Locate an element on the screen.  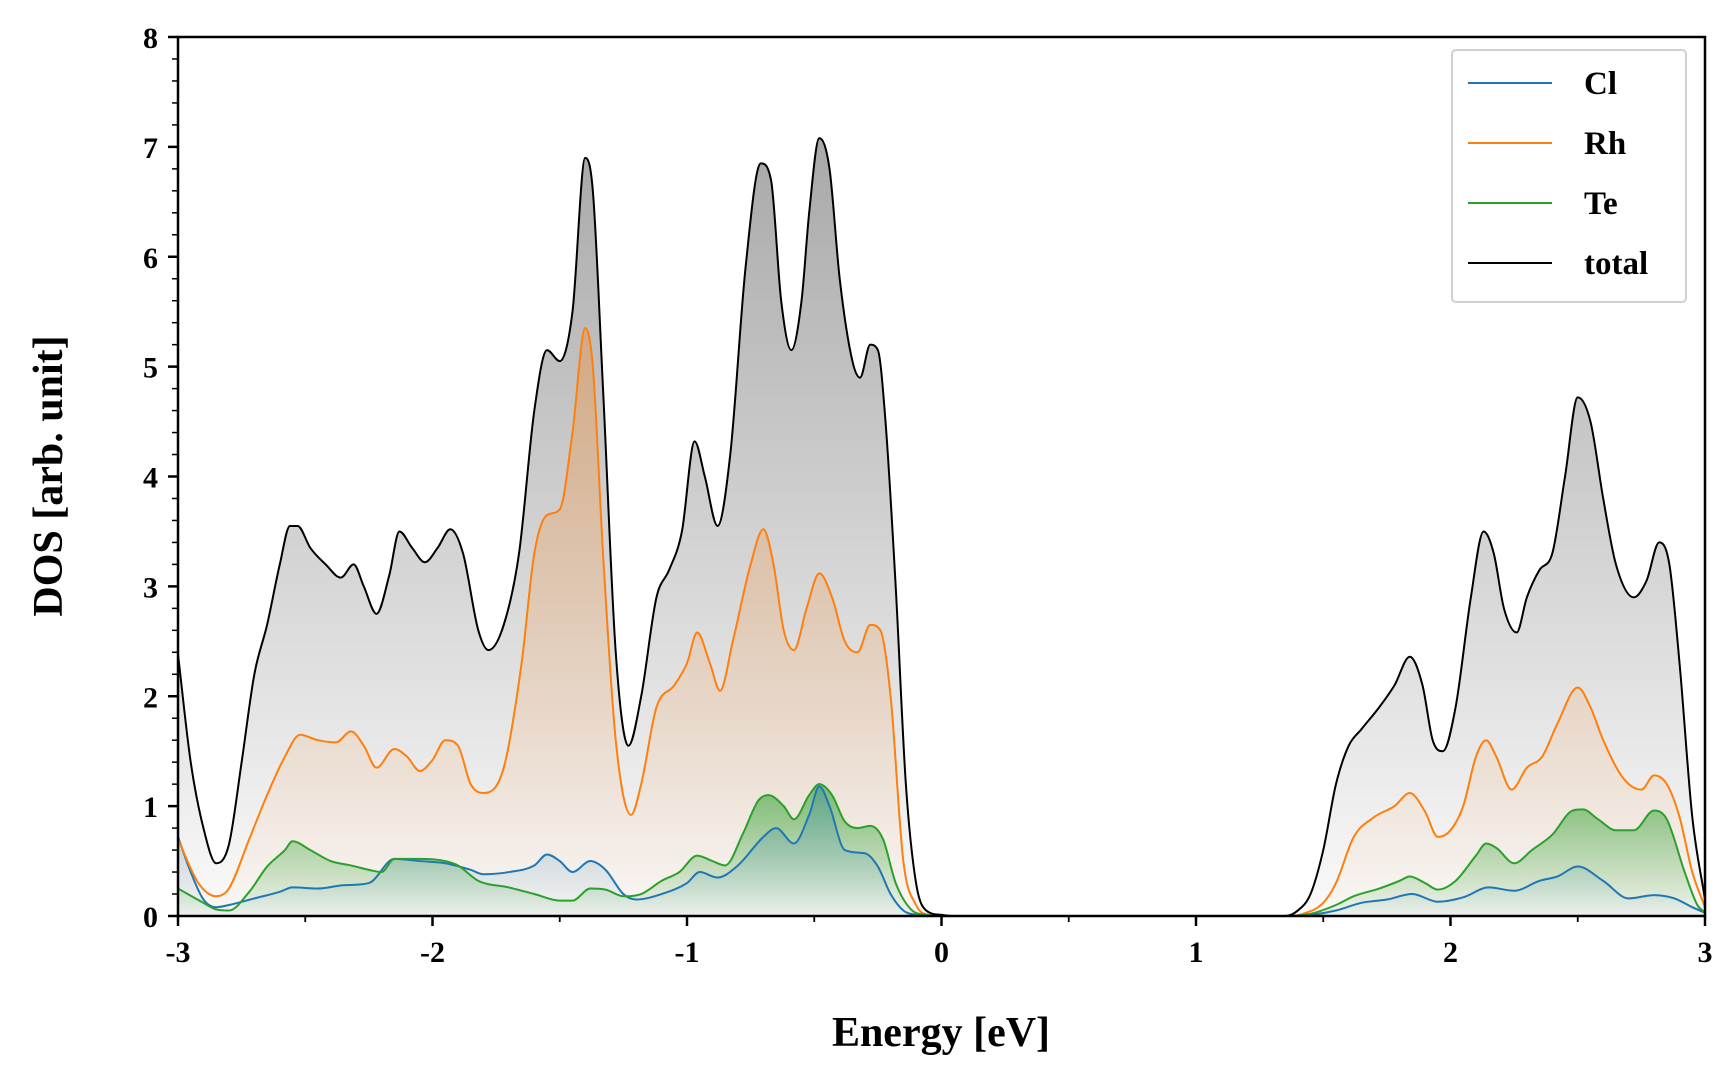
y-tick-label: 0 is located at coordinates (150, 917).